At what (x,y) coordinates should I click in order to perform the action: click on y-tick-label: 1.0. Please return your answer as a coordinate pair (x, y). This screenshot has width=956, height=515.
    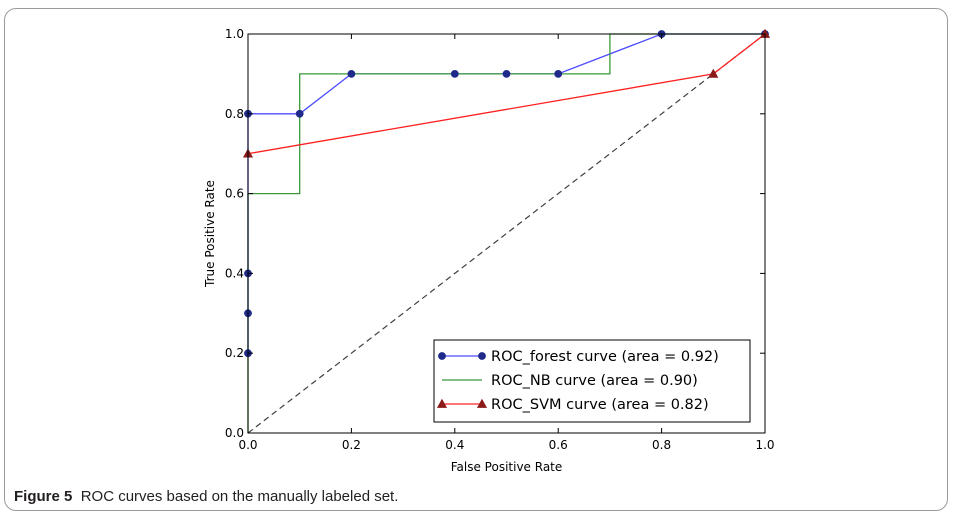
    Looking at the image, I should click on (234, 34).